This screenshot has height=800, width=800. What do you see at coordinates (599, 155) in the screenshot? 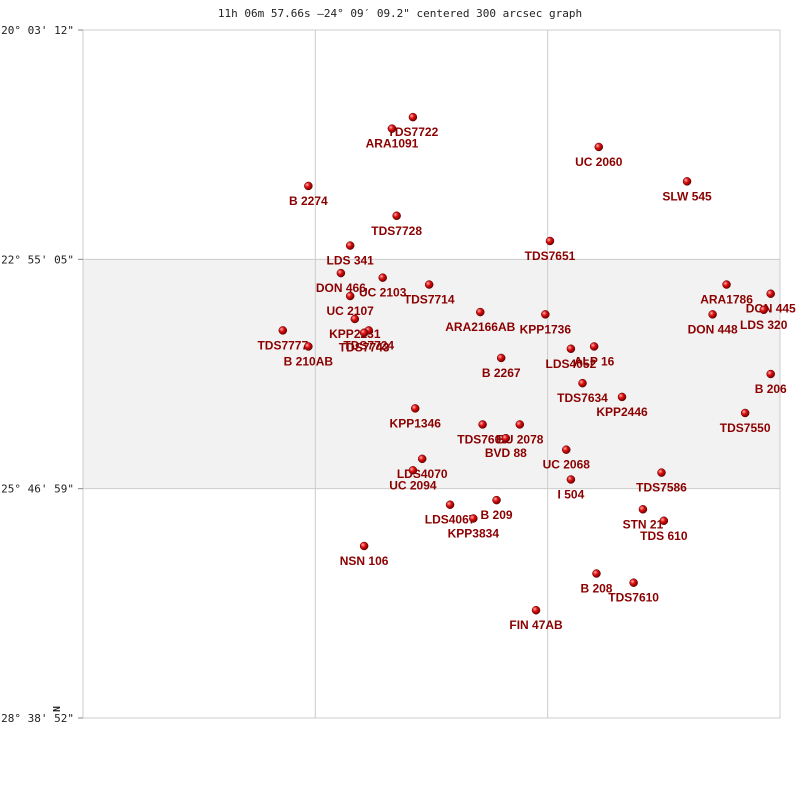
I see `star-point: UC 2060` at bounding box center [599, 155].